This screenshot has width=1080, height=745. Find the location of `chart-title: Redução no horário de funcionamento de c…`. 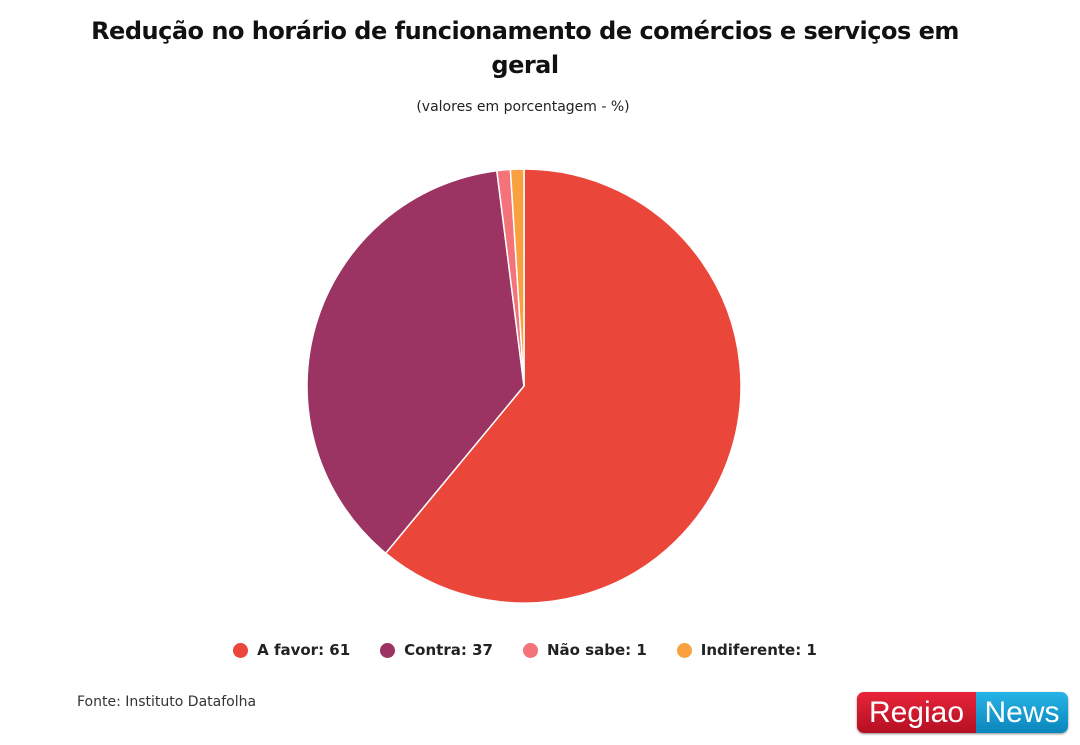

chart-title: Redução no horário de funcionamento de c… is located at coordinates (525, 48).